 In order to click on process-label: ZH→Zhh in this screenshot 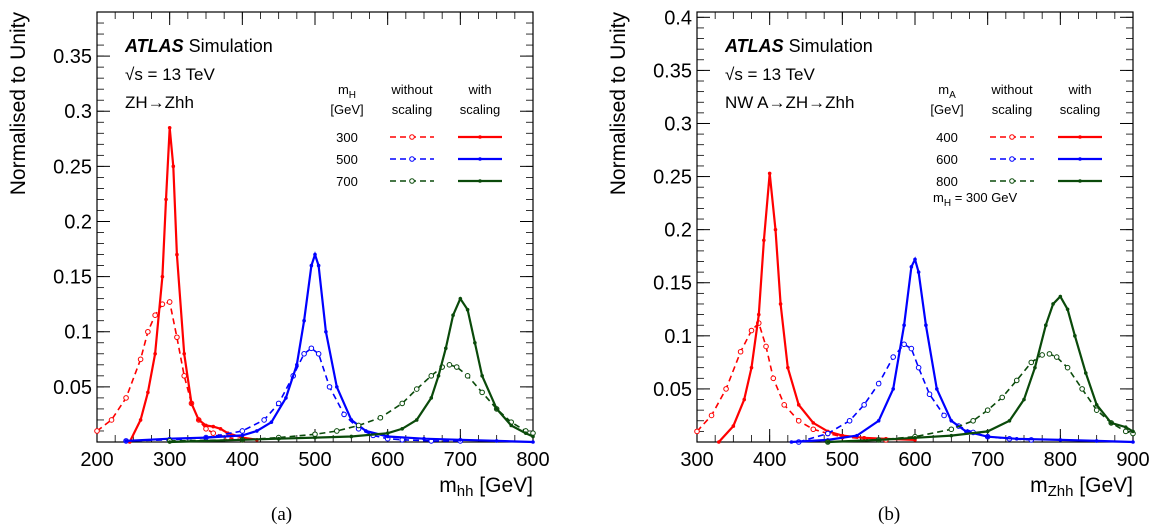, I will do `click(159, 102)`.